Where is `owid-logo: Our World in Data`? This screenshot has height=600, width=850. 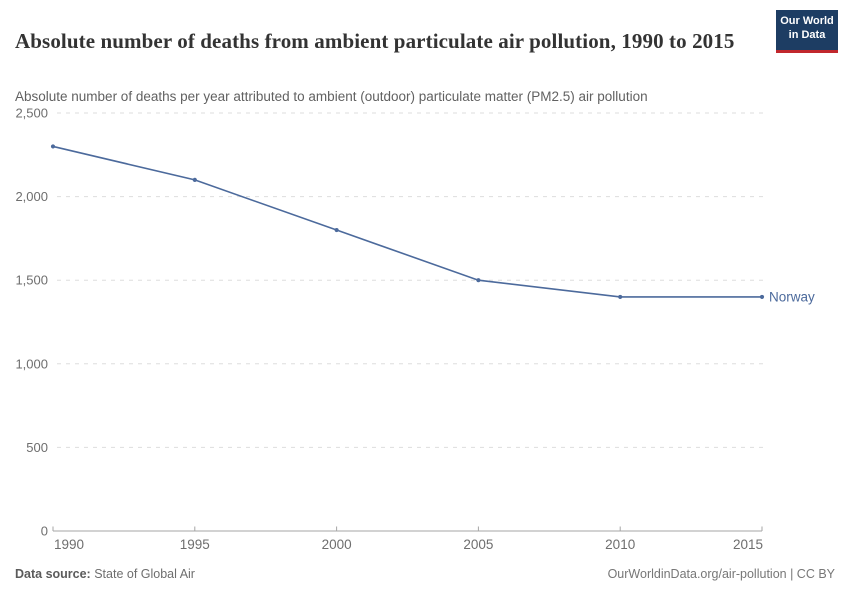
owid-logo: Our World in Data is located at coordinates (807, 31).